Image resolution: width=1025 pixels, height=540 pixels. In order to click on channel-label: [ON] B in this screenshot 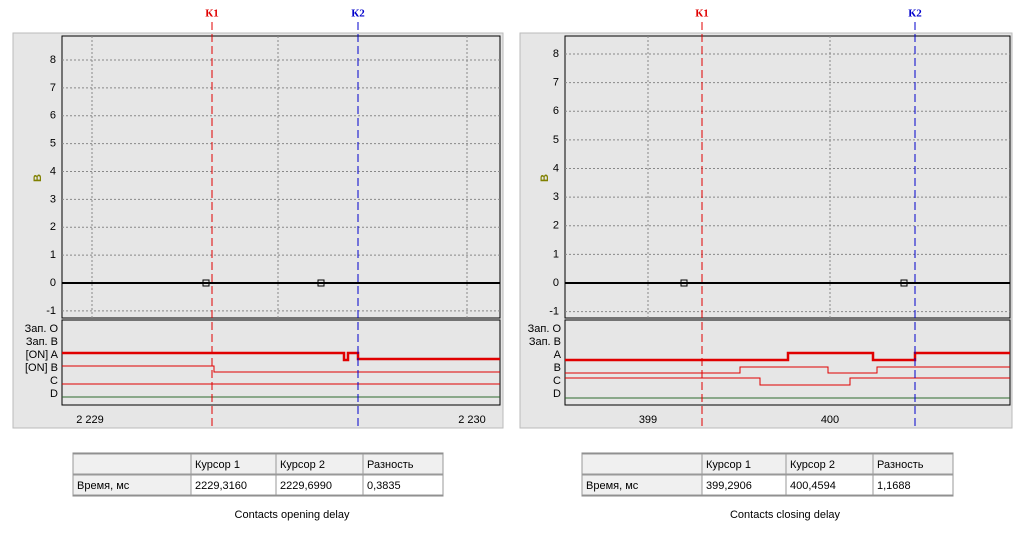, I will do `click(41, 368)`.